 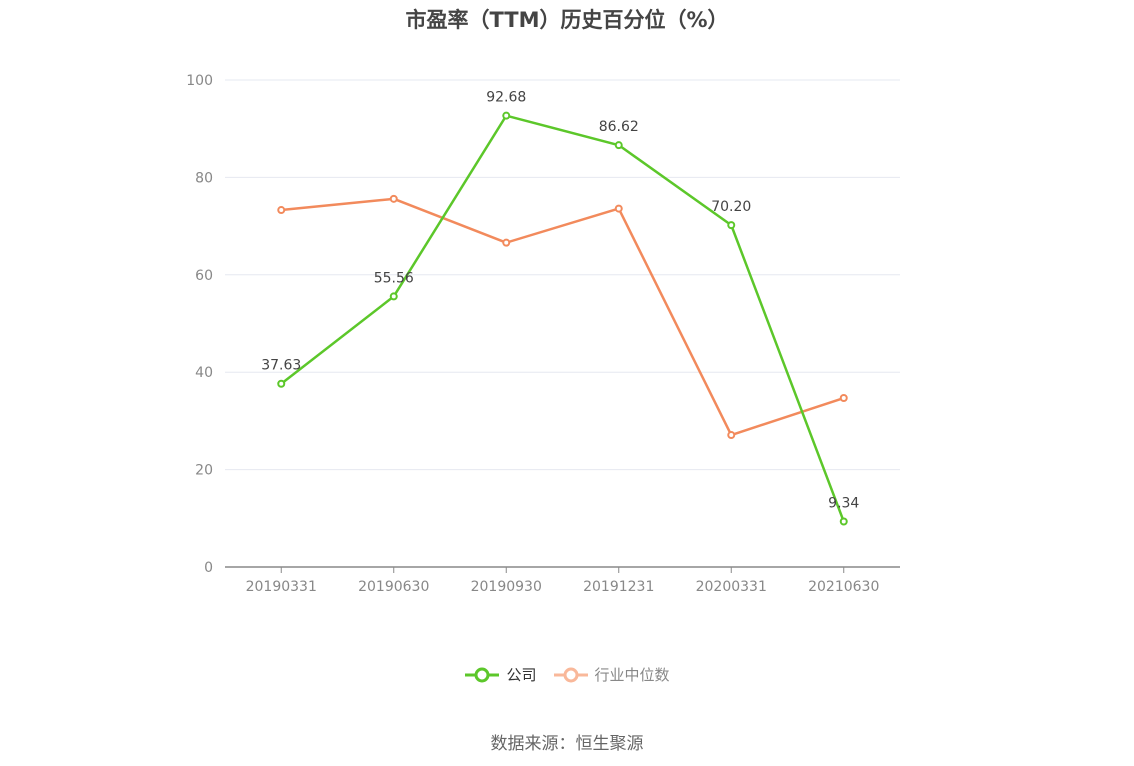 What do you see at coordinates (281, 366) in the screenshot?
I see `company-data-label: 37.63` at bounding box center [281, 366].